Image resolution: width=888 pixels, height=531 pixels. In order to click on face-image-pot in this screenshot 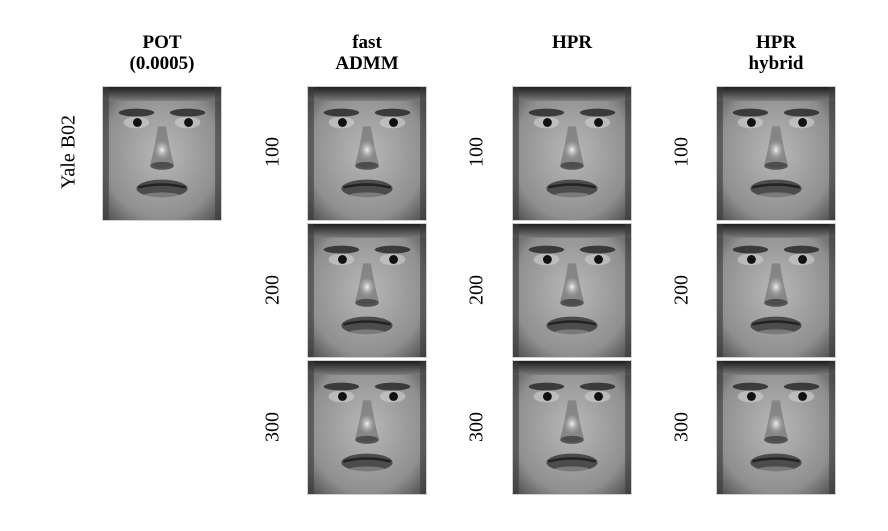, I will do `click(162, 153)`.